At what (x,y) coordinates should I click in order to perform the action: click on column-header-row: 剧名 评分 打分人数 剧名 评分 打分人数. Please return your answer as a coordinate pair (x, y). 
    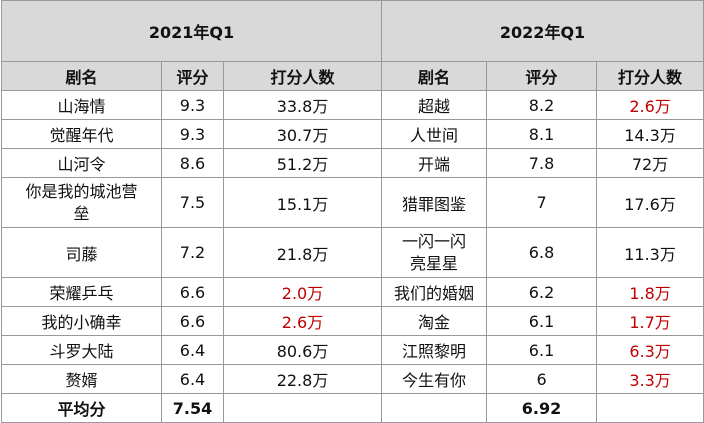
    Looking at the image, I should click on (352, 76).